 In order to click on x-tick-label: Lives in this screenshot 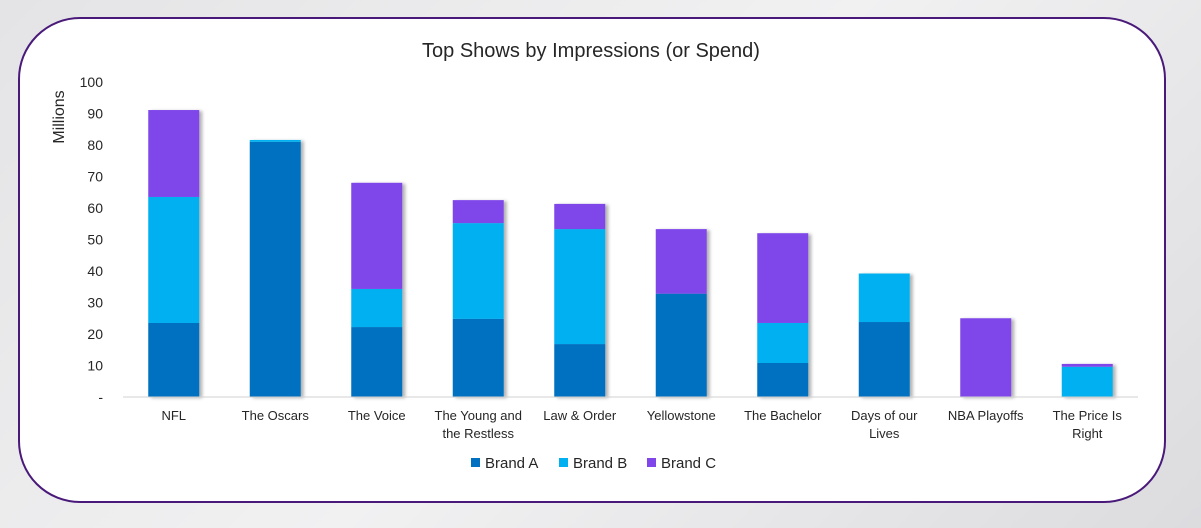, I will do `click(884, 433)`.